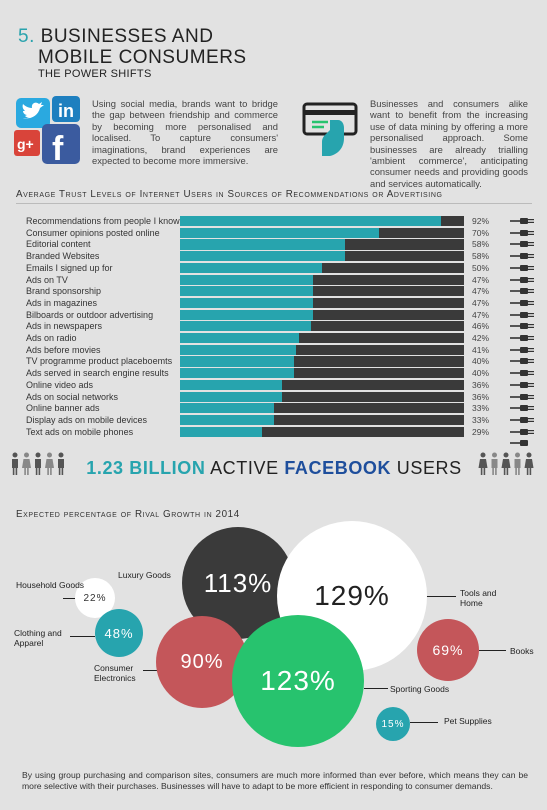 The image size is (547, 810). What do you see at coordinates (244, 468) in the screenshot?
I see `facebook-active-word: active` at bounding box center [244, 468].